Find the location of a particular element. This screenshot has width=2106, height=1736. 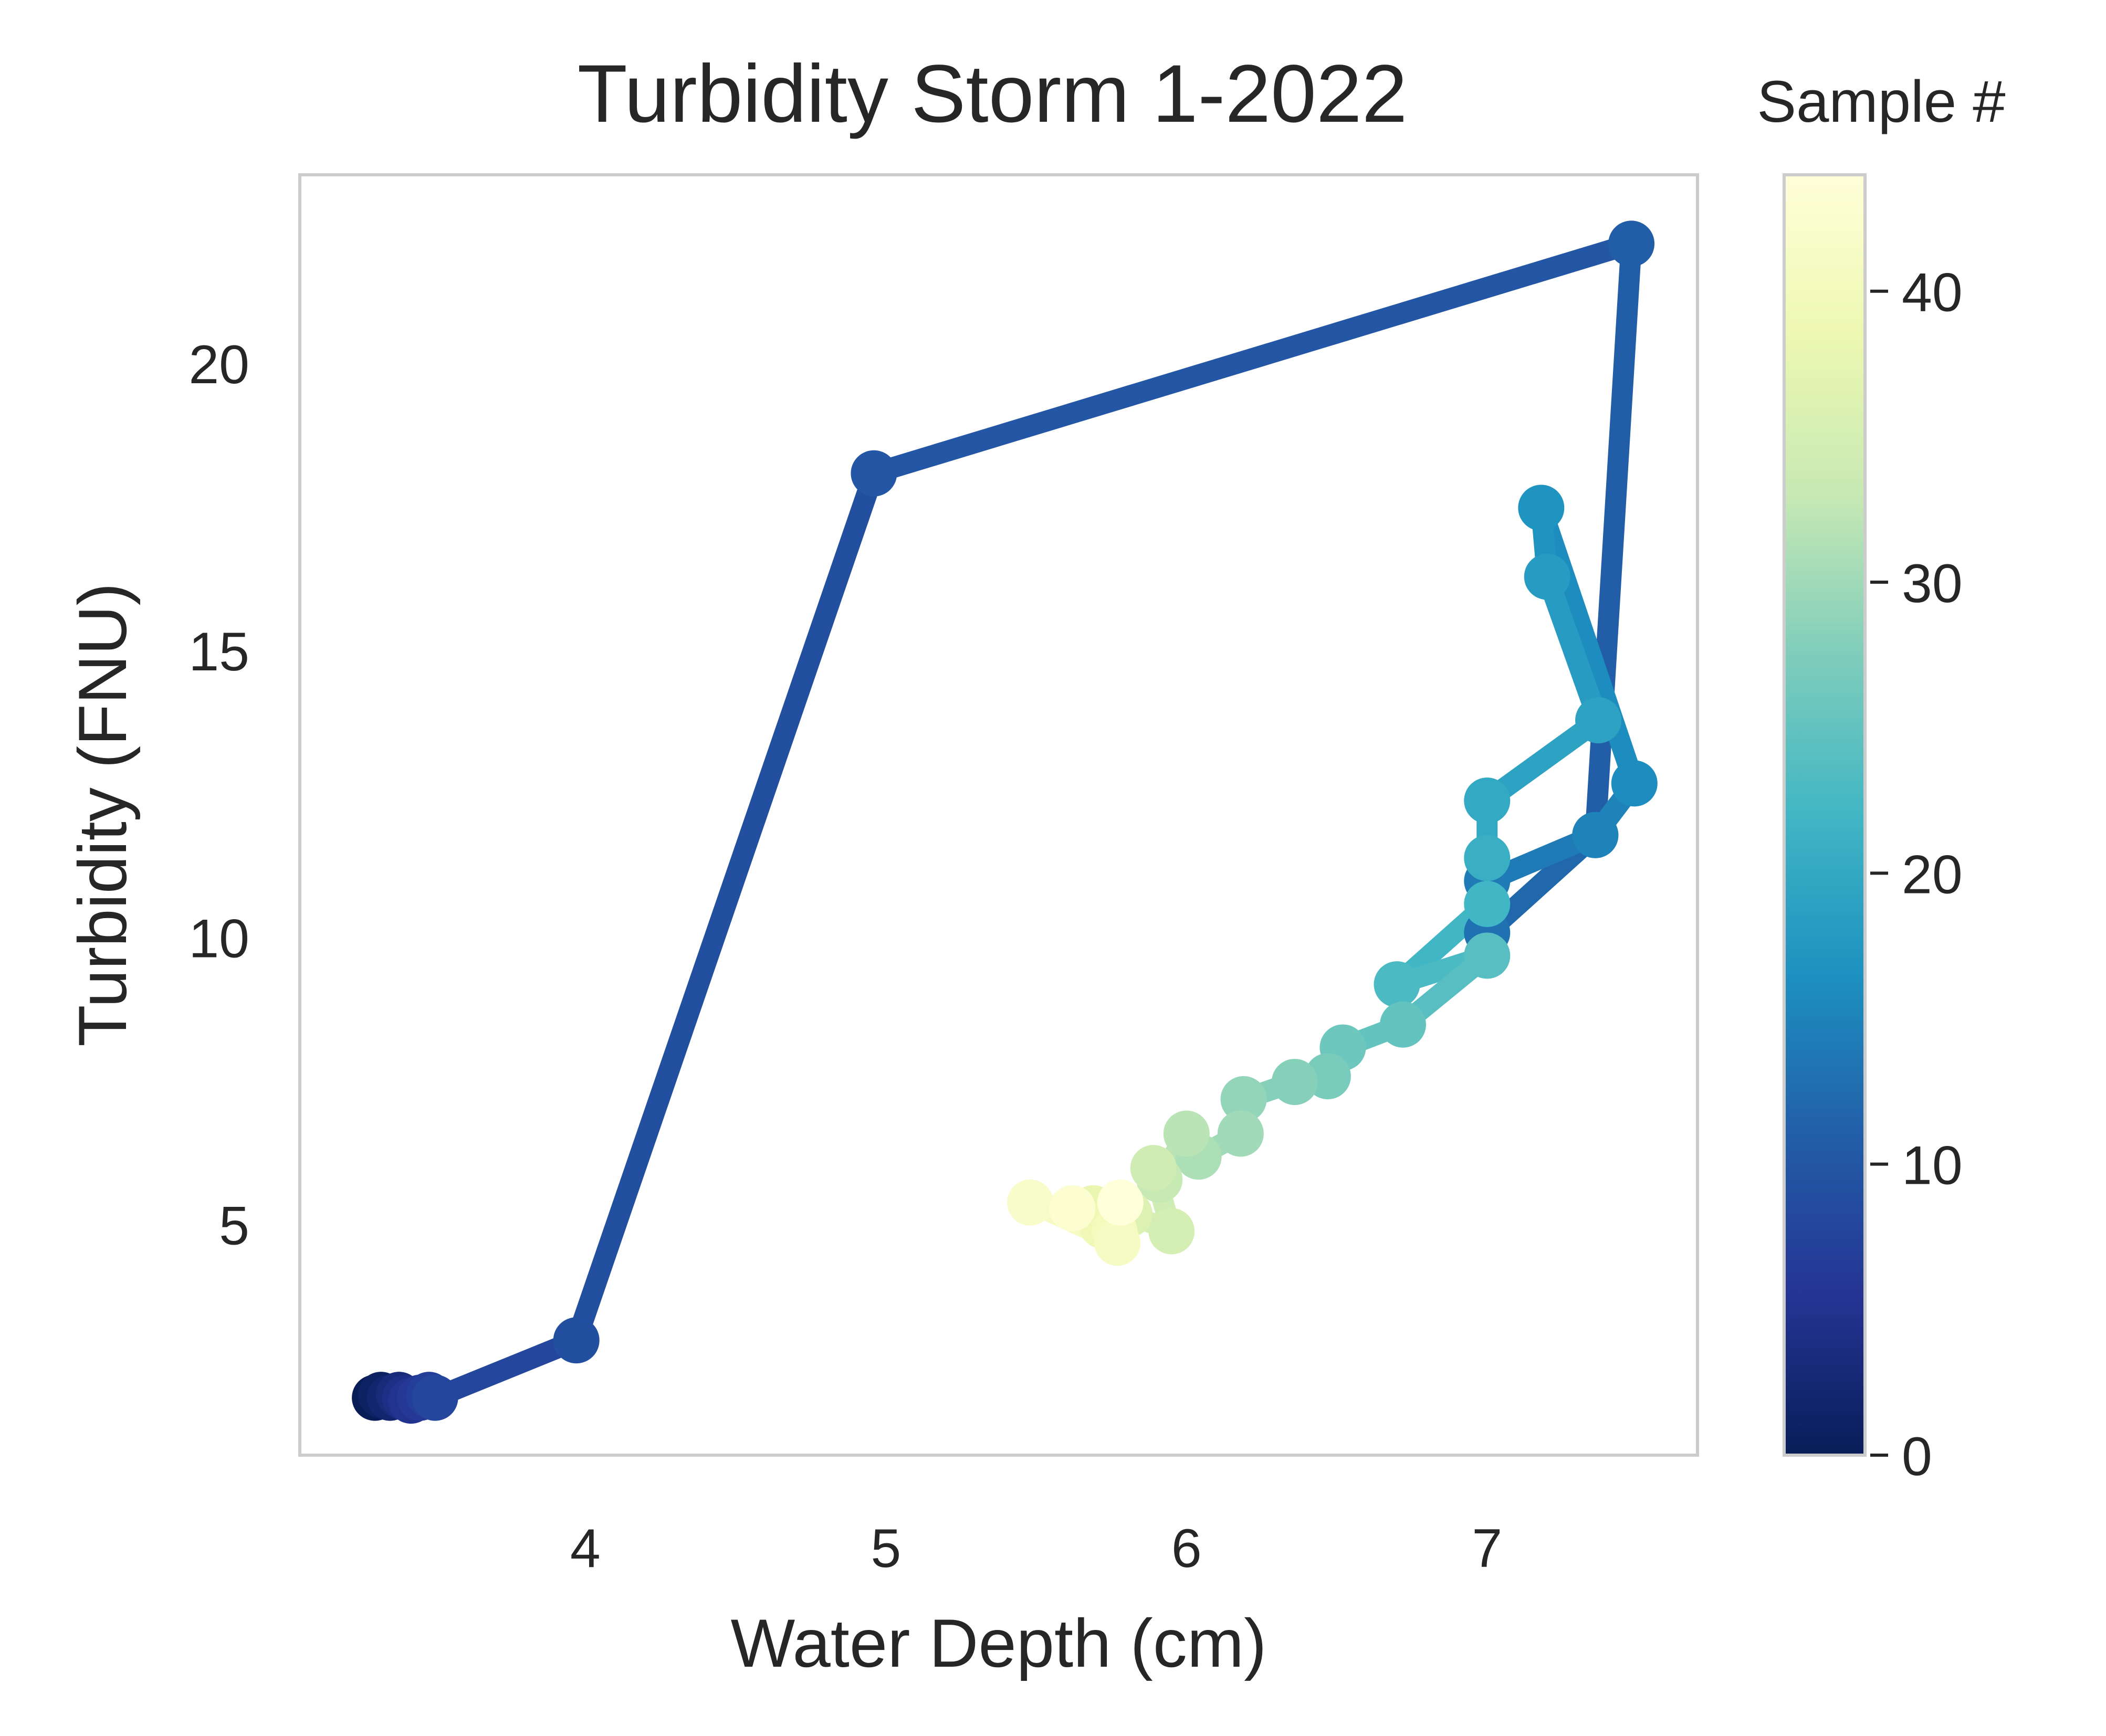

colorbar-ticks: 0 10 20 30 40 is located at coordinates (1916, 875).